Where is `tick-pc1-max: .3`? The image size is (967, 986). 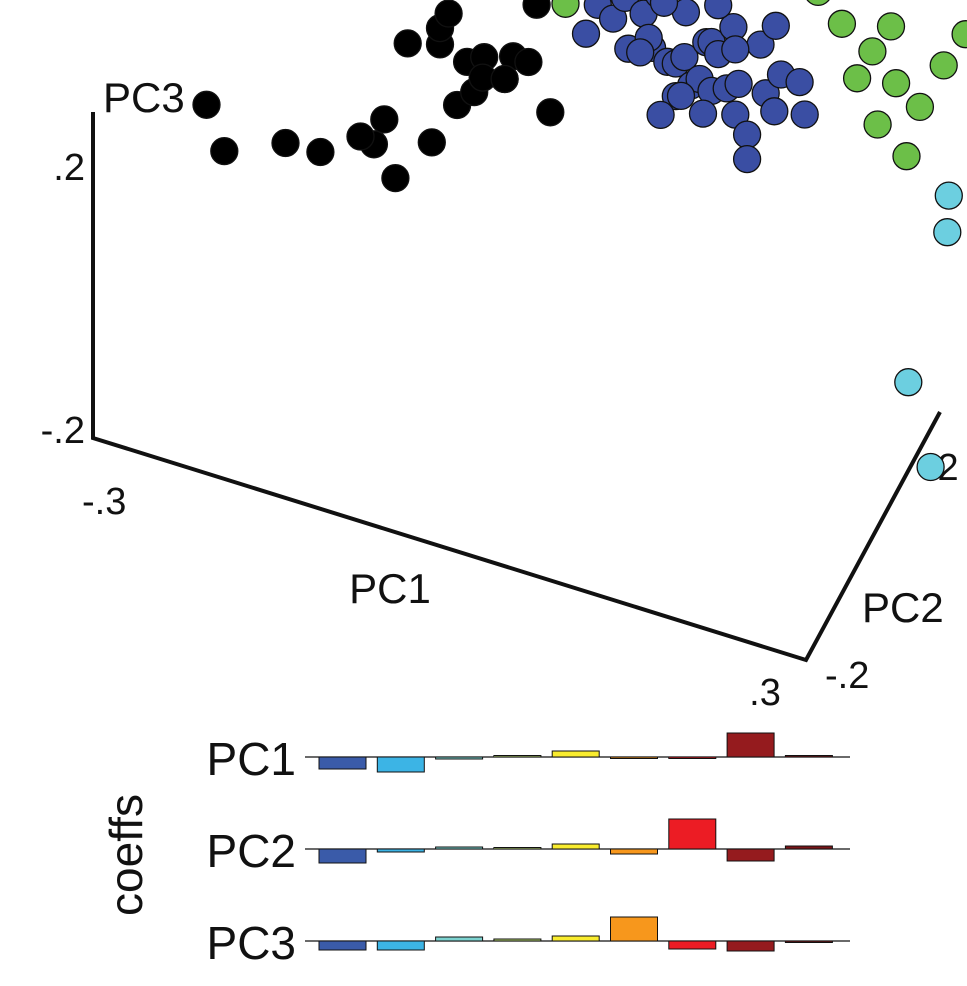 tick-pc1-max: .3 is located at coordinates (765, 693).